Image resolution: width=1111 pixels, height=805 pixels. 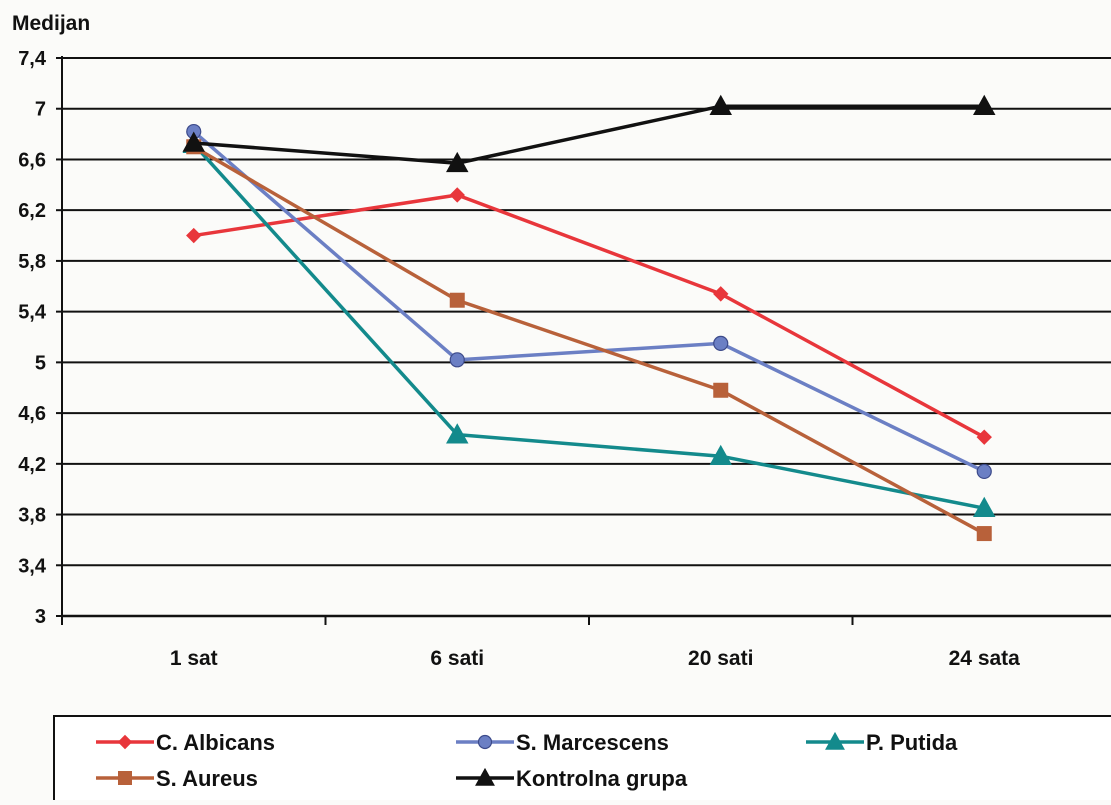 What do you see at coordinates (985, 658) in the screenshot?
I see `x-tick-label: 24 sata` at bounding box center [985, 658].